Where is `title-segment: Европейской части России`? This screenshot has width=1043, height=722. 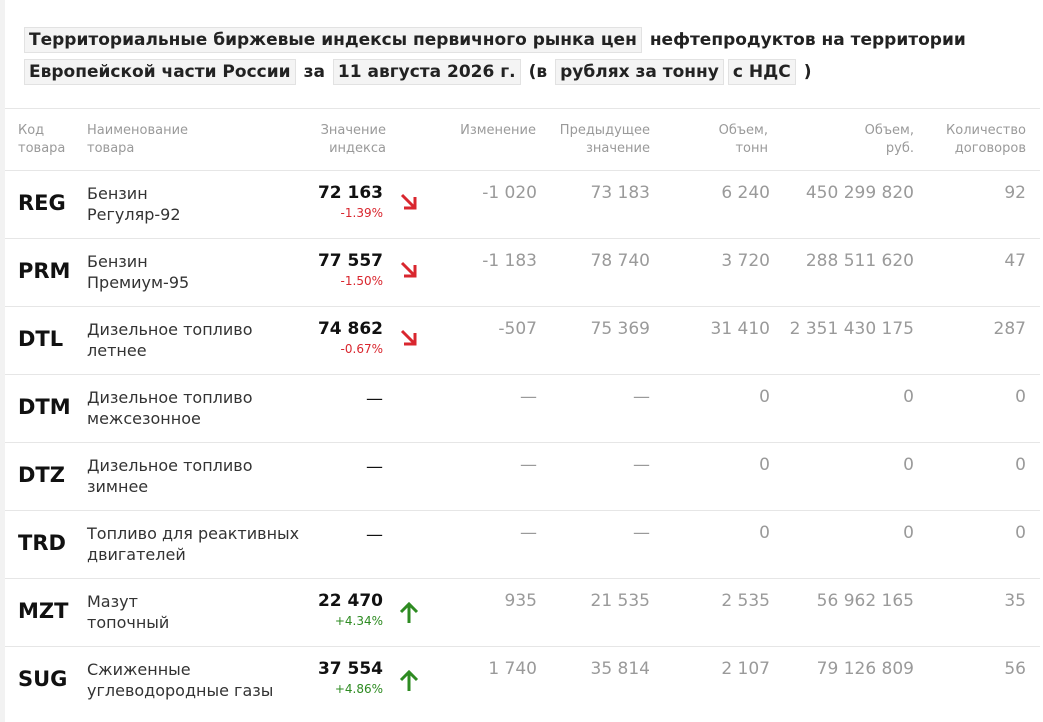 title-segment: Европейской части России is located at coordinates (160, 72).